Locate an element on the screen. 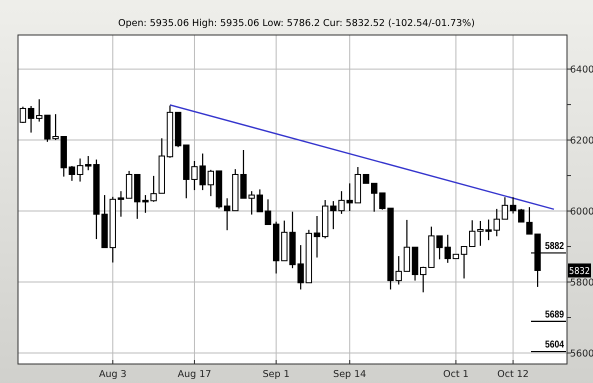 The height and width of the screenshot is (383, 593). ref-line-label: 5689 is located at coordinates (556, 314).